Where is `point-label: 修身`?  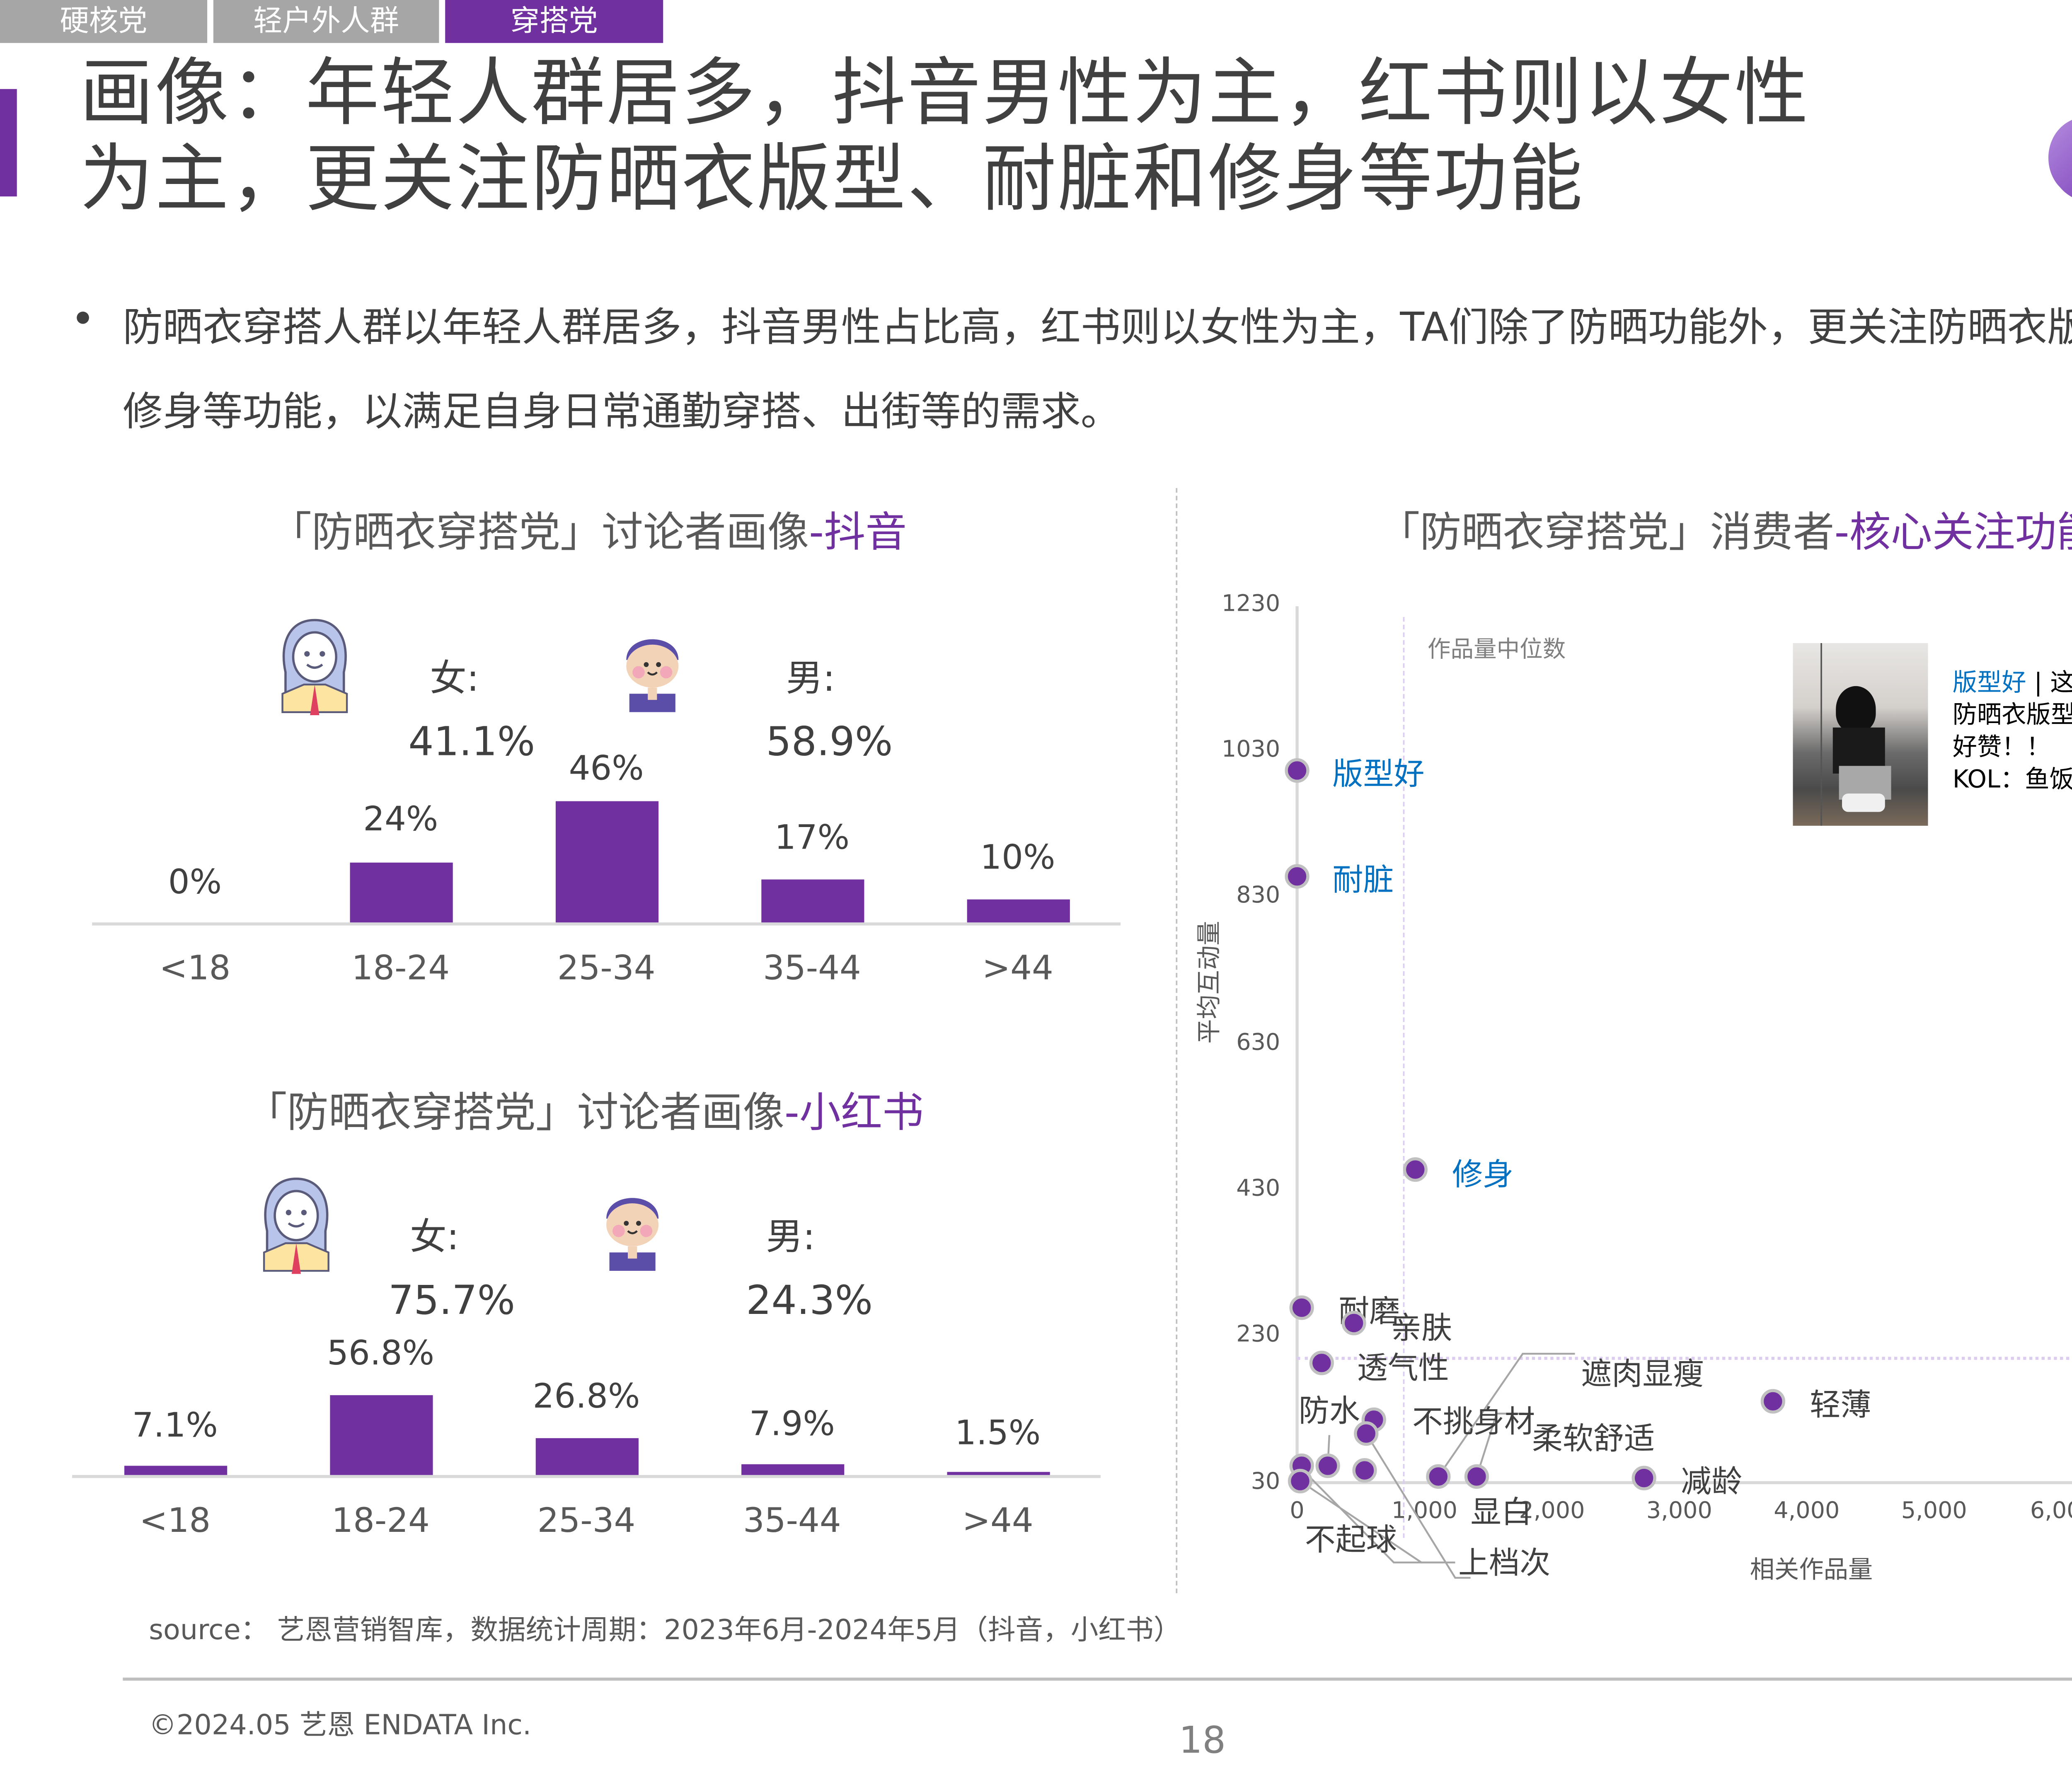 point-label: 修身 is located at coordinates (1483, 1175).